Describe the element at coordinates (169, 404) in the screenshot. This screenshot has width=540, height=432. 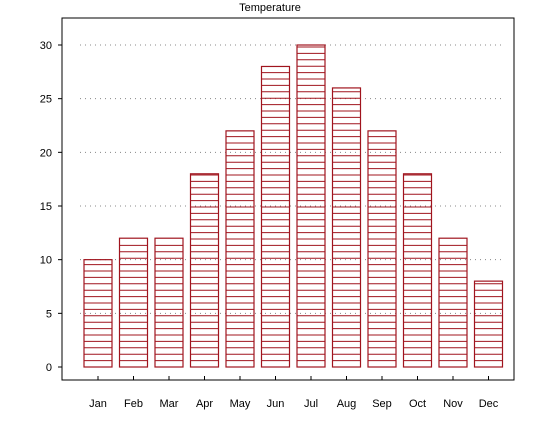
I see `x-tick-label: Mar` at that location.